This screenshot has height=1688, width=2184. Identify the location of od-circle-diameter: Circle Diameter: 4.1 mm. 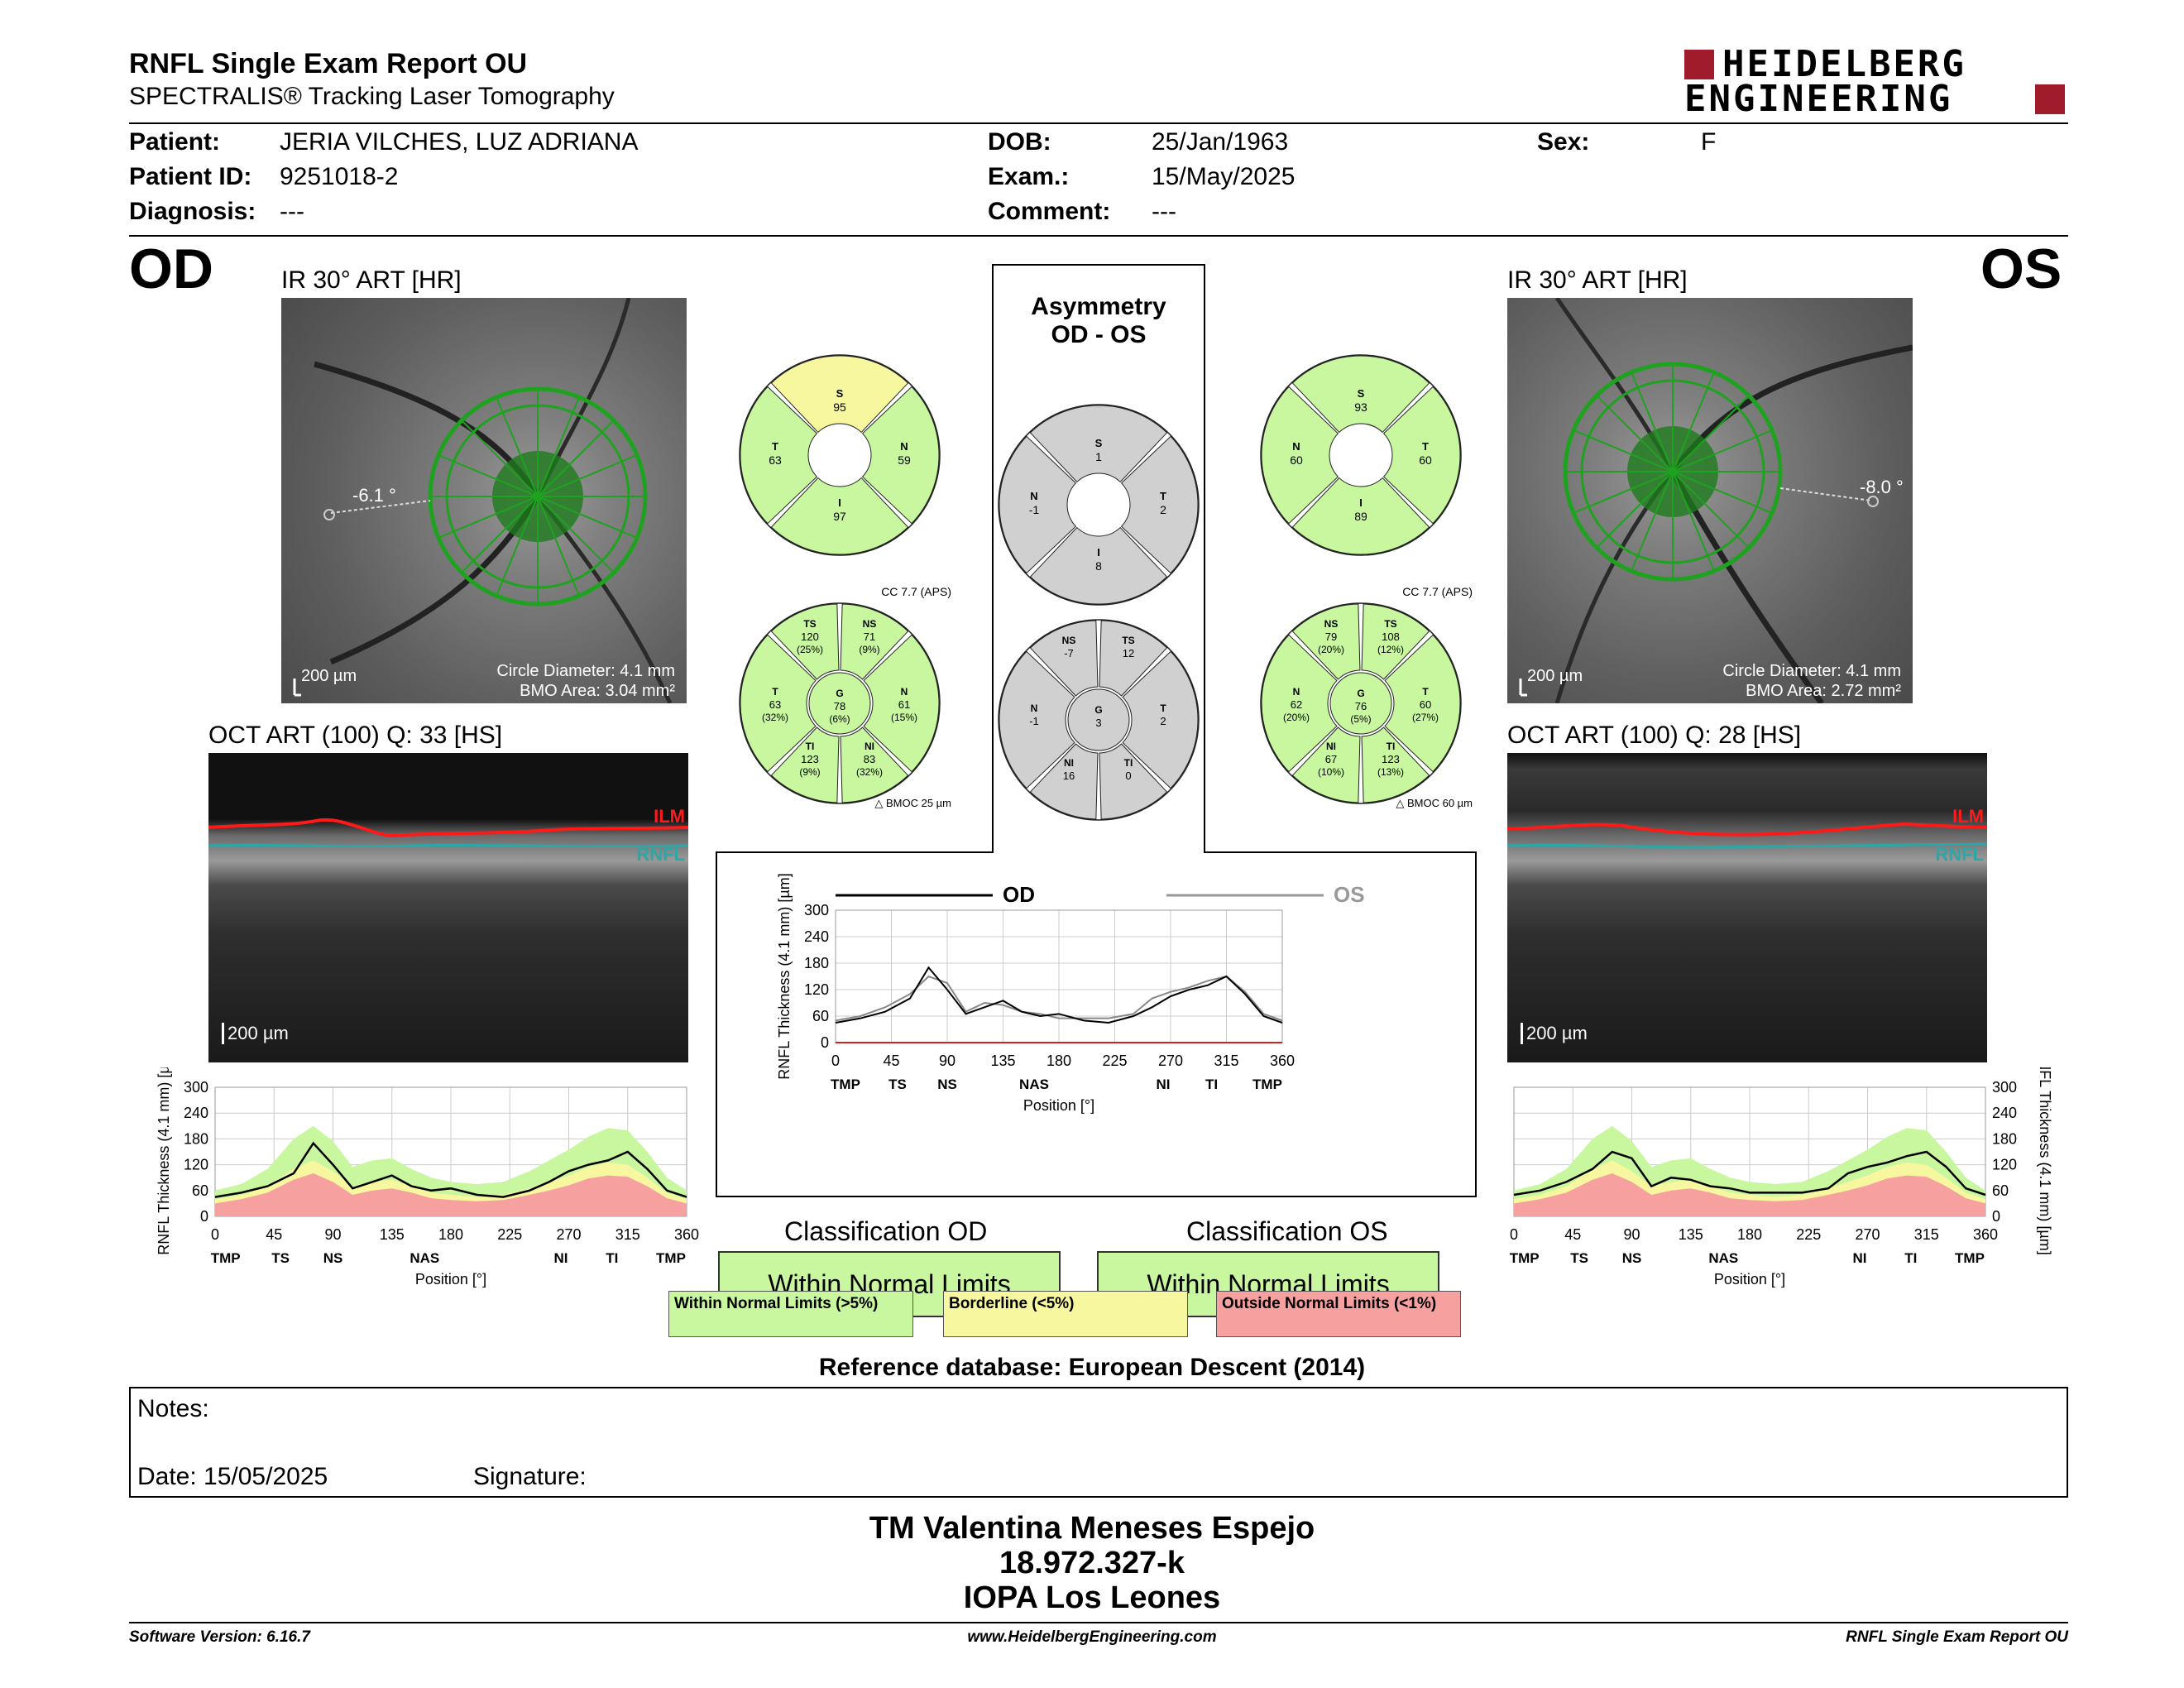
(585, 671).